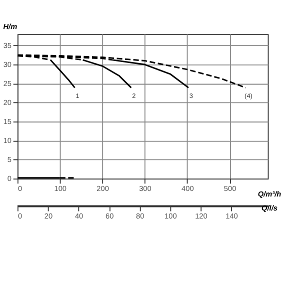  I want to click on x-tick-label: 0, so click(20, 188).